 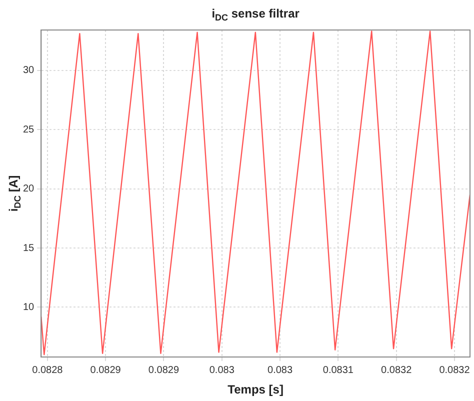 What do you see at coordinates (14, 193) in the screenshot?
I see `y-axis-title: iDC [A]` at bounding box center [14, 193].